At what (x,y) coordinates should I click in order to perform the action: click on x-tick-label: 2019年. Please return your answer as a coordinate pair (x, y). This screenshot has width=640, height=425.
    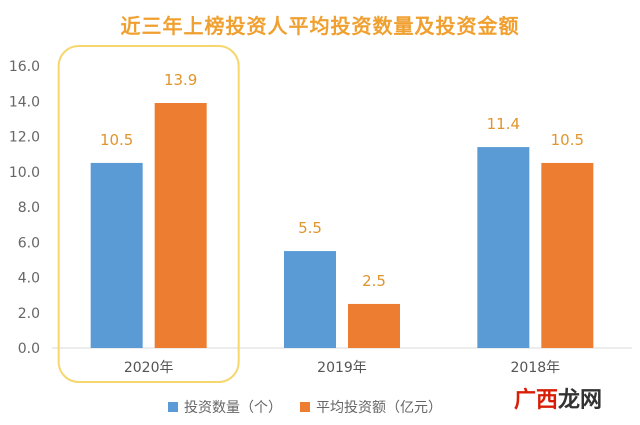
    Looking at the image, I should click on (342, 368).